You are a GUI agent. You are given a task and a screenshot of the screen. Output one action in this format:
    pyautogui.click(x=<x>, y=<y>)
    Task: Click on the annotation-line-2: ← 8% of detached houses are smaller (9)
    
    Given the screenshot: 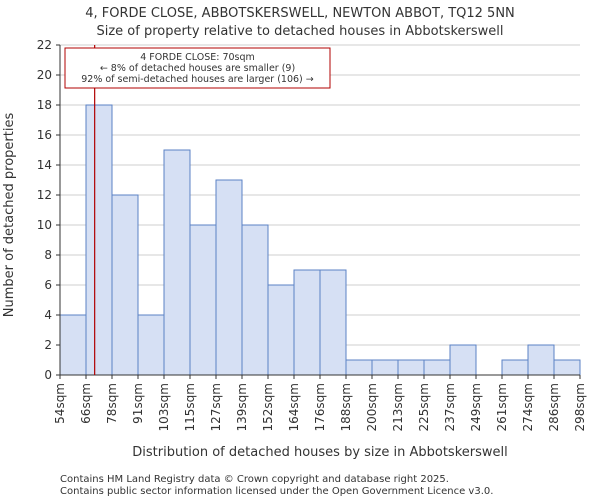 What is the action you would take?
    pyautogui.click(x=197, y=68)
    